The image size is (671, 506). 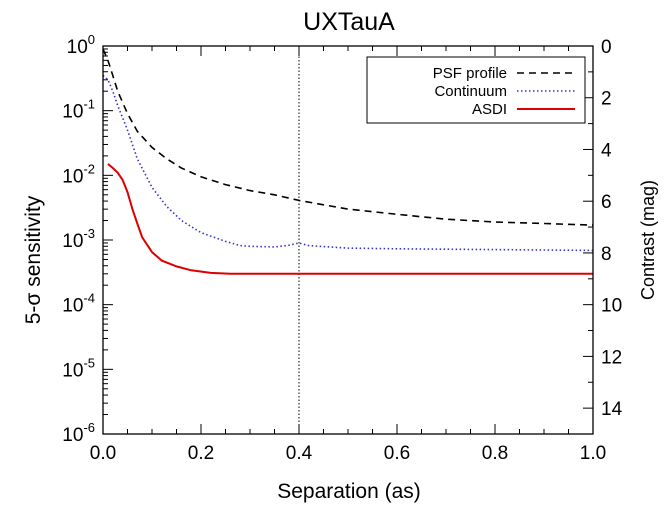 I want to click on y-tick-label: 10⁻⁵, so click(x=78, y=368).